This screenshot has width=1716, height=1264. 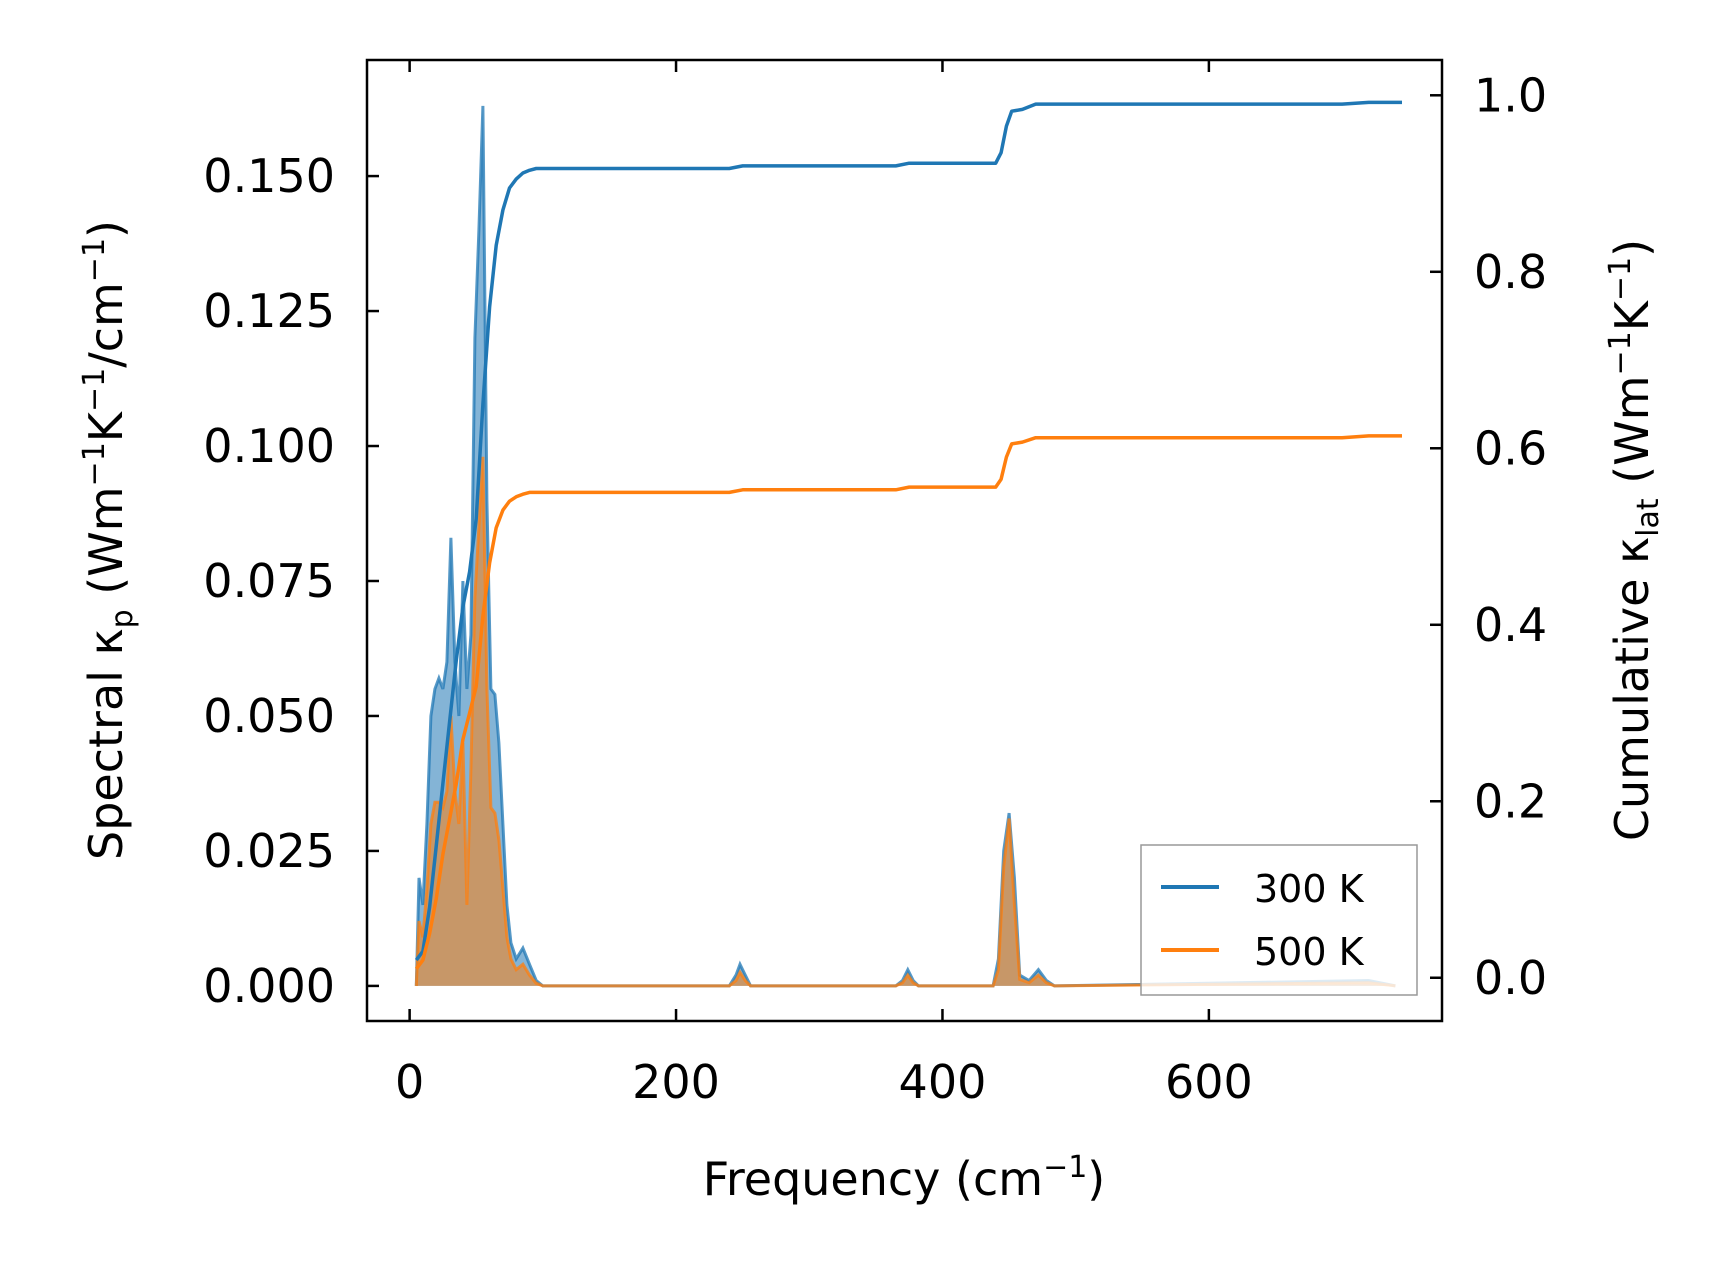 What do you see at coordinates (1510, 272) in the screenshot?
I see `y-right-tick-label: 0.8` at bounding box center [1510, 272].